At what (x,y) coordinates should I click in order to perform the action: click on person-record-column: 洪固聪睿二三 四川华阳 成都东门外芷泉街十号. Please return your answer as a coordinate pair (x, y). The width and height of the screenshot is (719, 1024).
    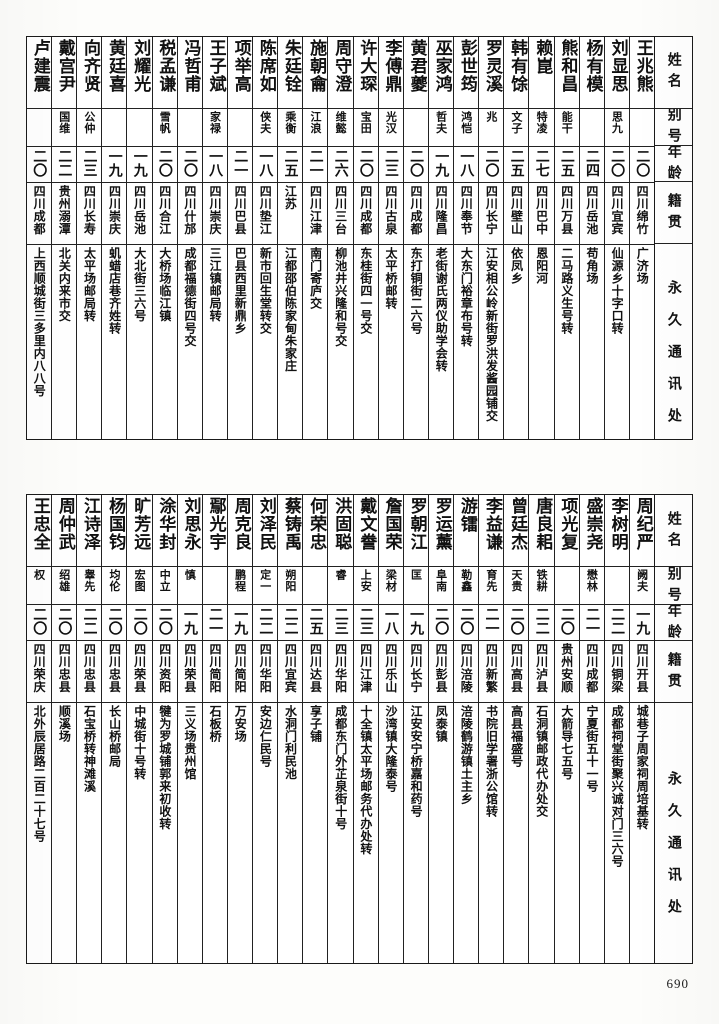
    Looking at the image, I should click on (340, 729).